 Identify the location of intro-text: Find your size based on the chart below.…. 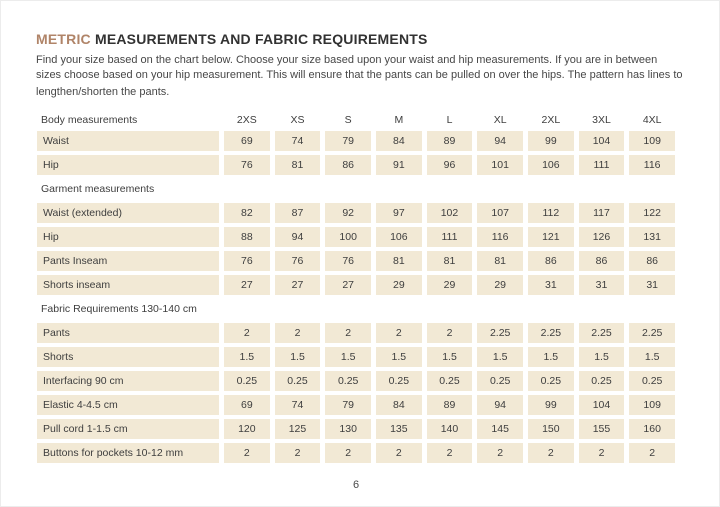
(359, 76).